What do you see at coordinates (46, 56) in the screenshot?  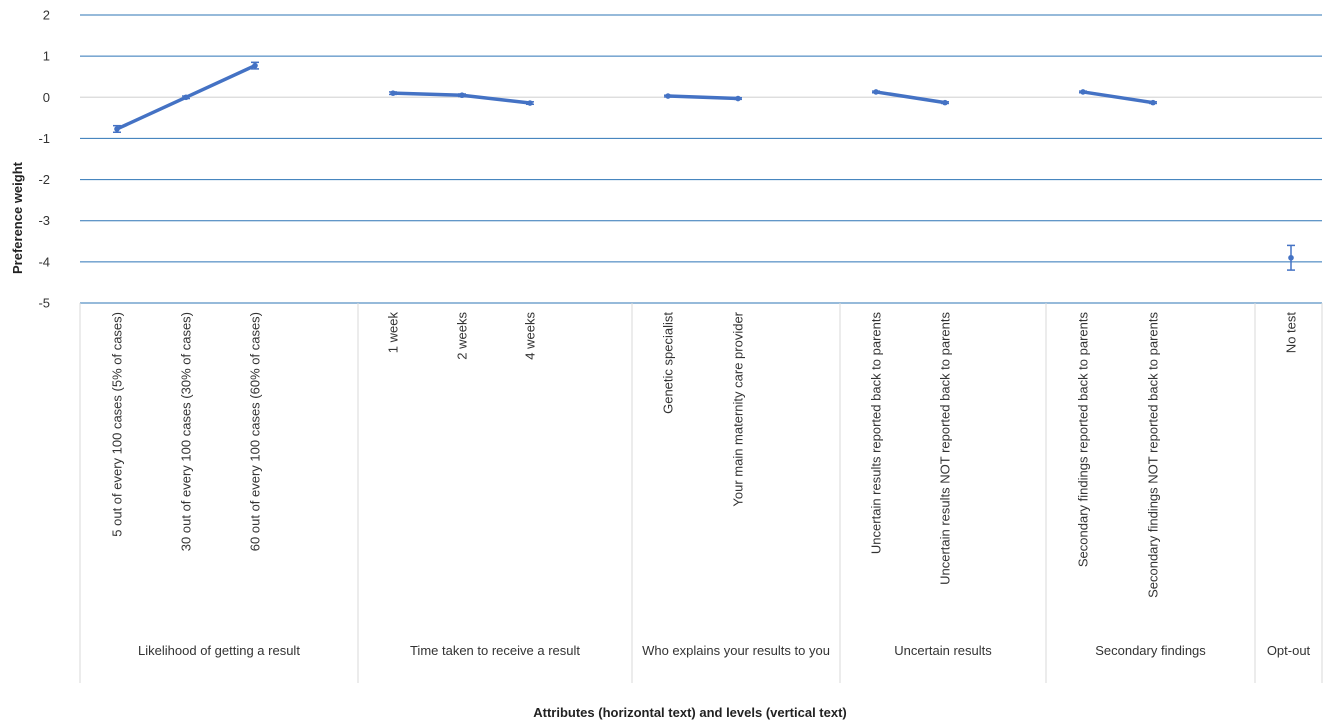 I see `y-tick-label: 1` at bounding box center [46, 56].